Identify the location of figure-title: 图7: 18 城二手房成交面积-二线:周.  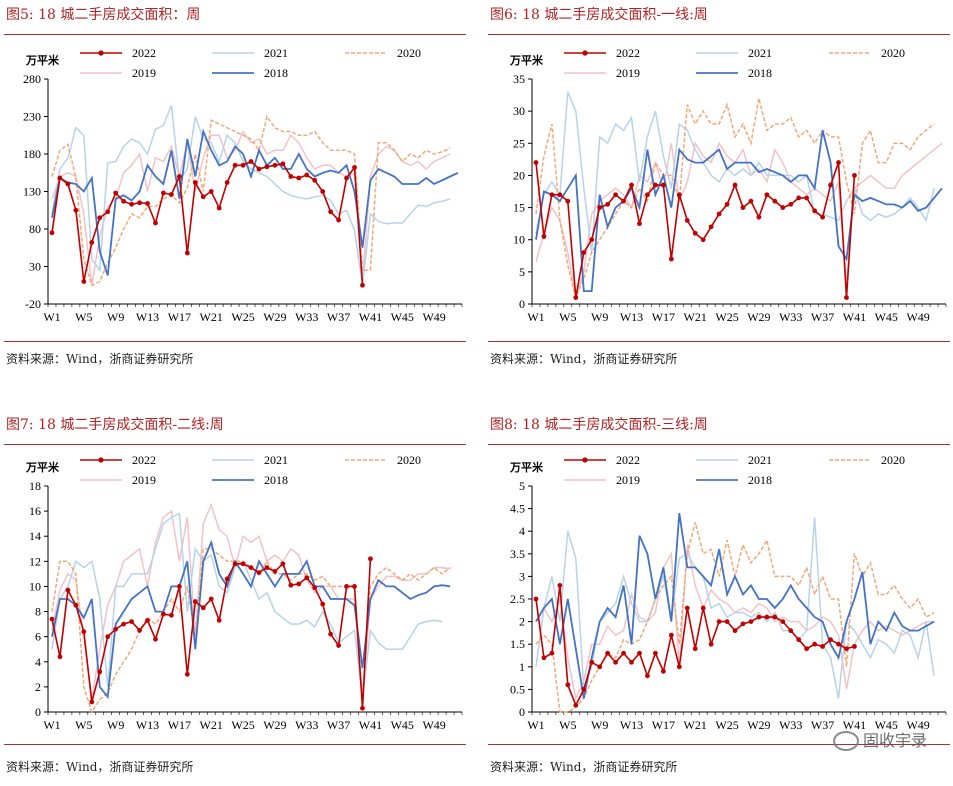
(115, 425).